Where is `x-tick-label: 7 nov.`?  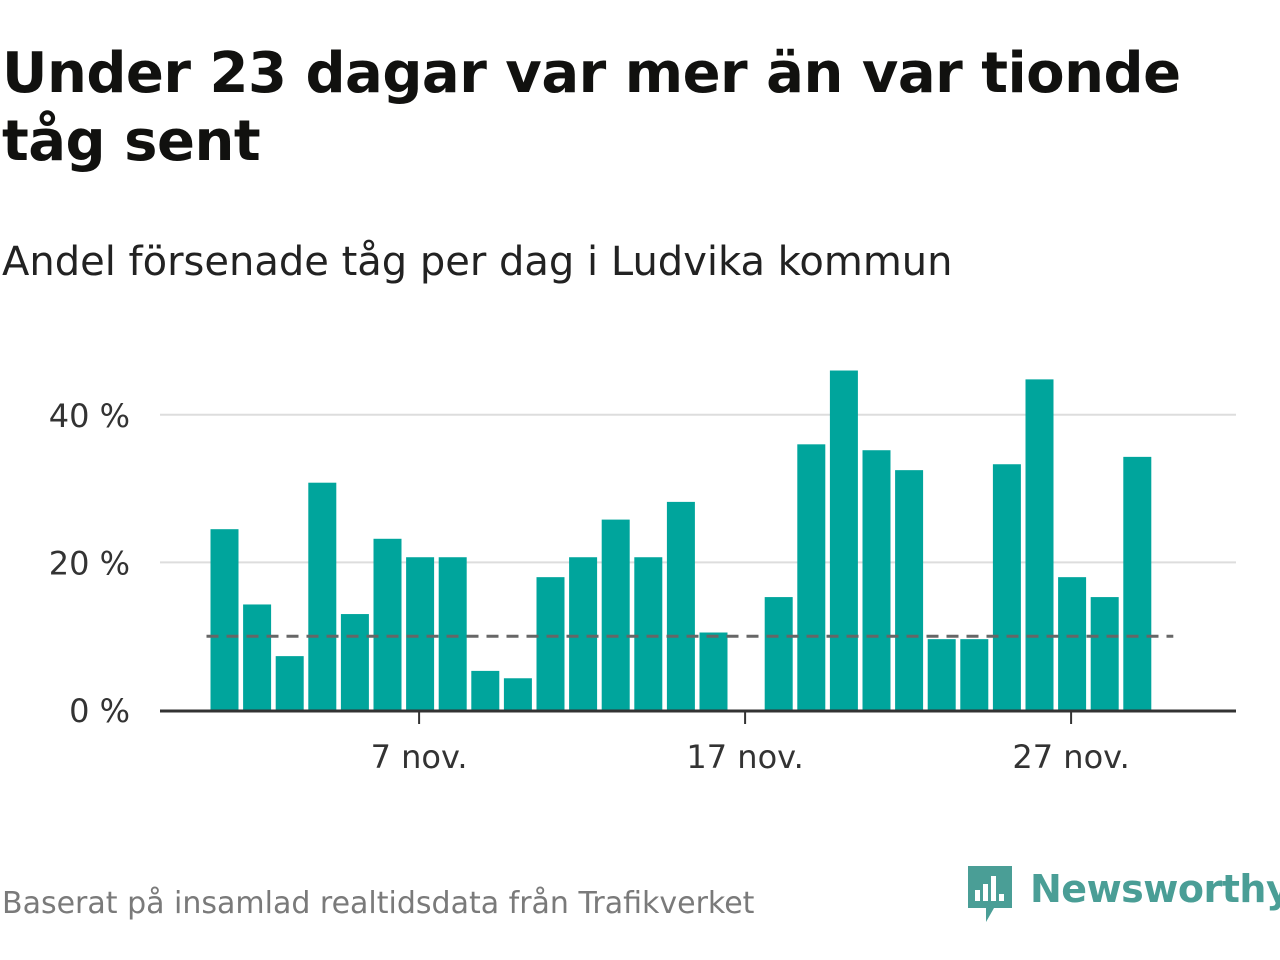
x-tick-label: 7 nov. is located at coordinates (419, 757).